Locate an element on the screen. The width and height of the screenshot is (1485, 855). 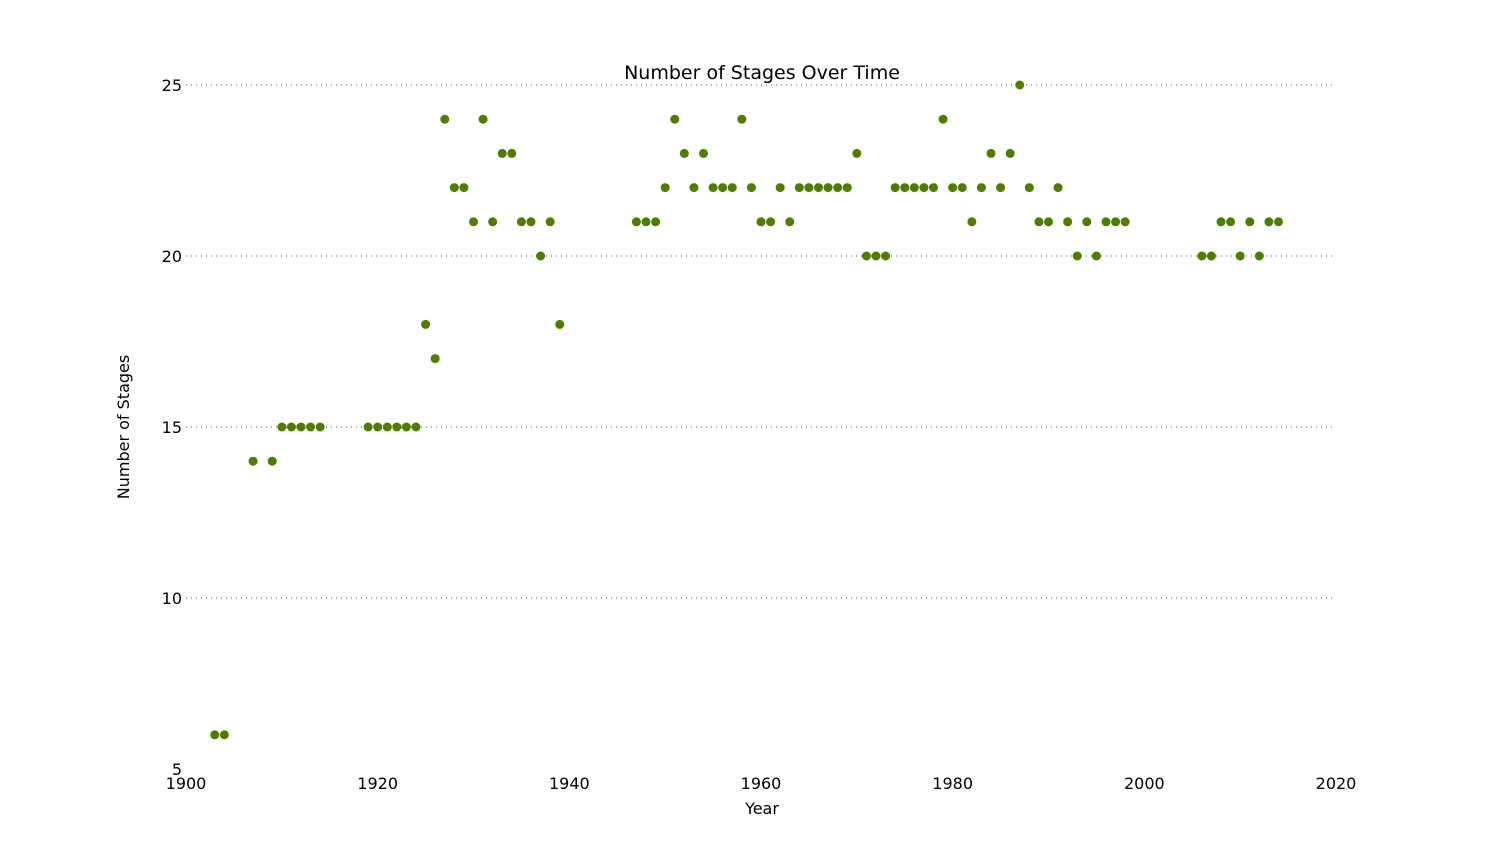
y-tick-labels: 5 10 15 20 25 is located at coordinates (172, 427).